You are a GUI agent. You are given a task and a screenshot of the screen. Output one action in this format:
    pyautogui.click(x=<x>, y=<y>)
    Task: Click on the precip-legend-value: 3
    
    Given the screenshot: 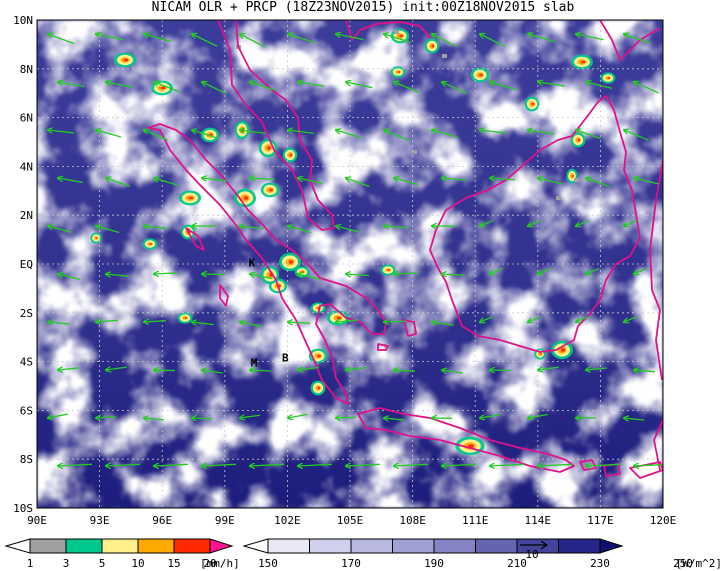 What is the action you would take?
    pyautogui.click(x=66, y=563)
    